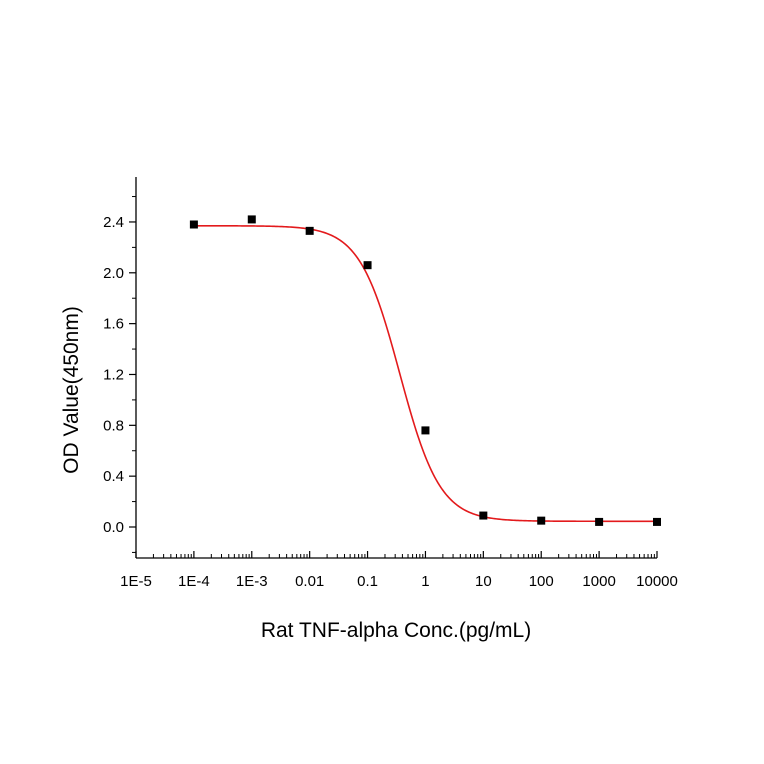 This screenshot has width=764, height=764. What do you see at coordinates (113, 222) in the screenshot?
I see `y-tick-label: 2.4` at bounding box center [113, 222].